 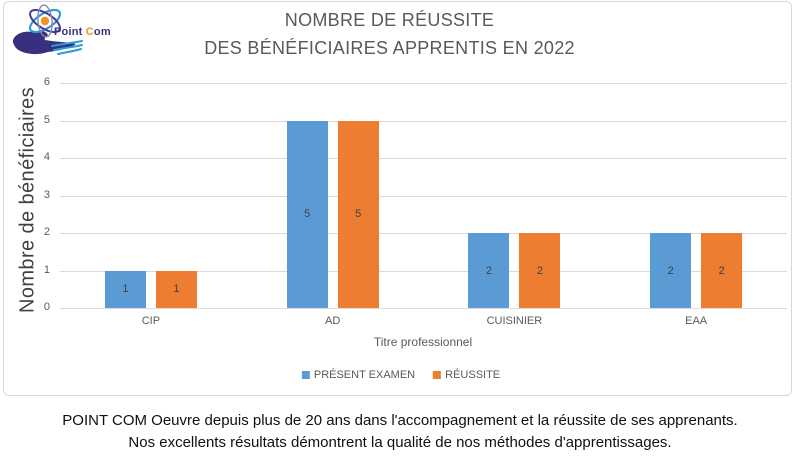 I want to click on y-tick-label-5: 5, so click(x=46, y=119).